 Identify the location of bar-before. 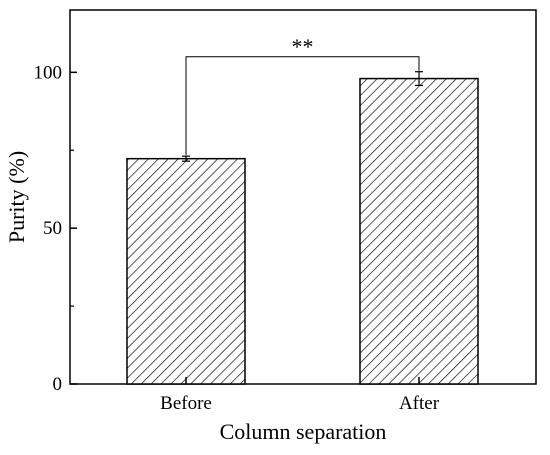
(186, 271).